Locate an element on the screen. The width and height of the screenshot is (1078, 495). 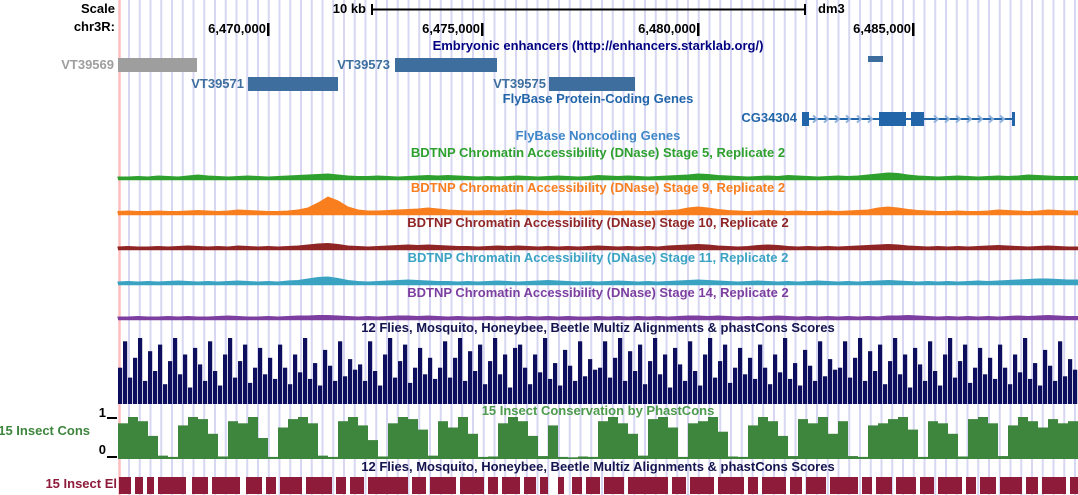
scale-bar is located at coordinates (588, 9).